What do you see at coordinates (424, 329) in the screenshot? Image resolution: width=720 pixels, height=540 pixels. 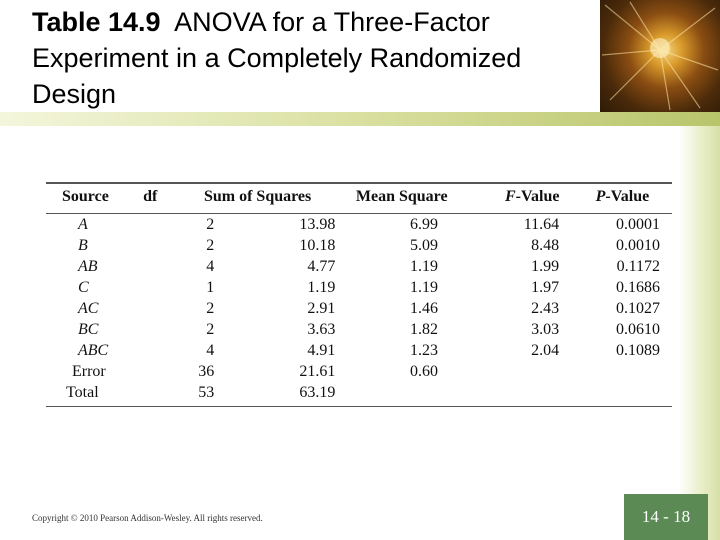 I see `cell-ms: 1.82` at bounding box center [424, 329].